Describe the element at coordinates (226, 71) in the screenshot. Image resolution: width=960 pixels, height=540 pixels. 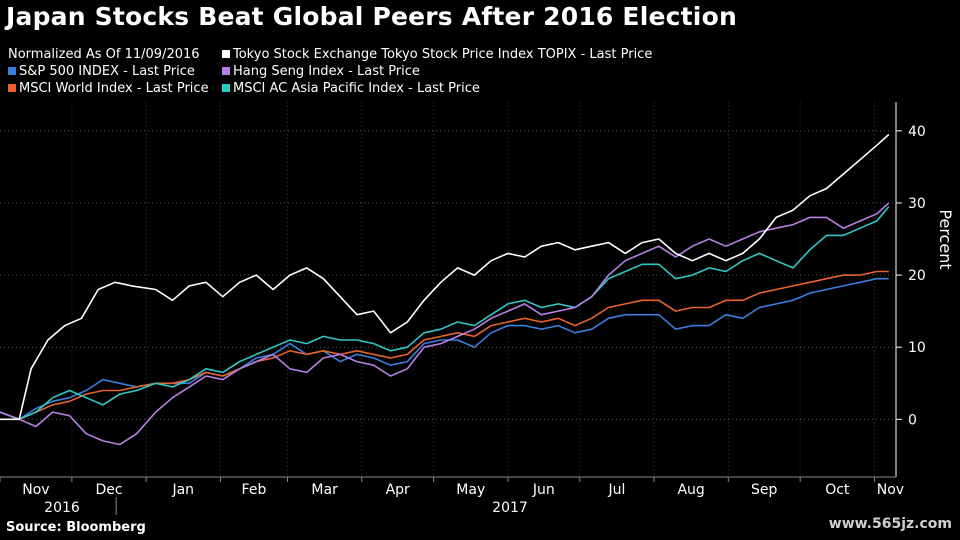
I see `legend-swatch-hang-seng` at that location.